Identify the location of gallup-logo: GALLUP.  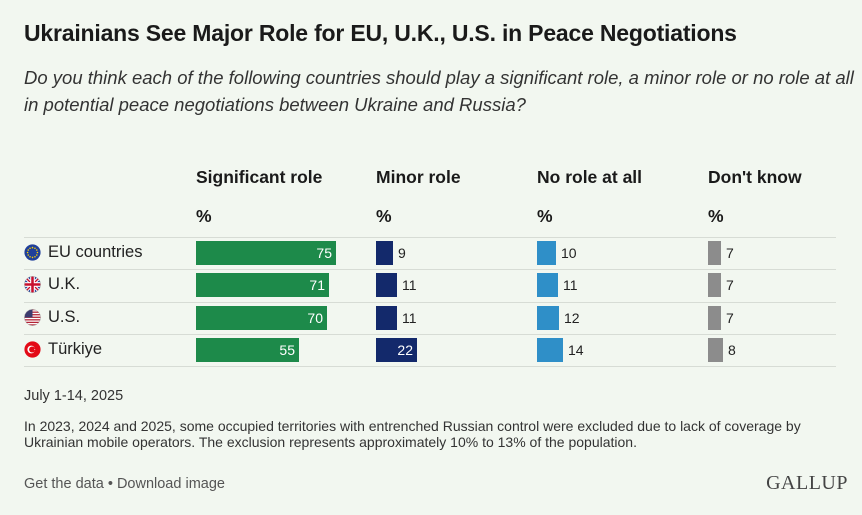
(807, 483).